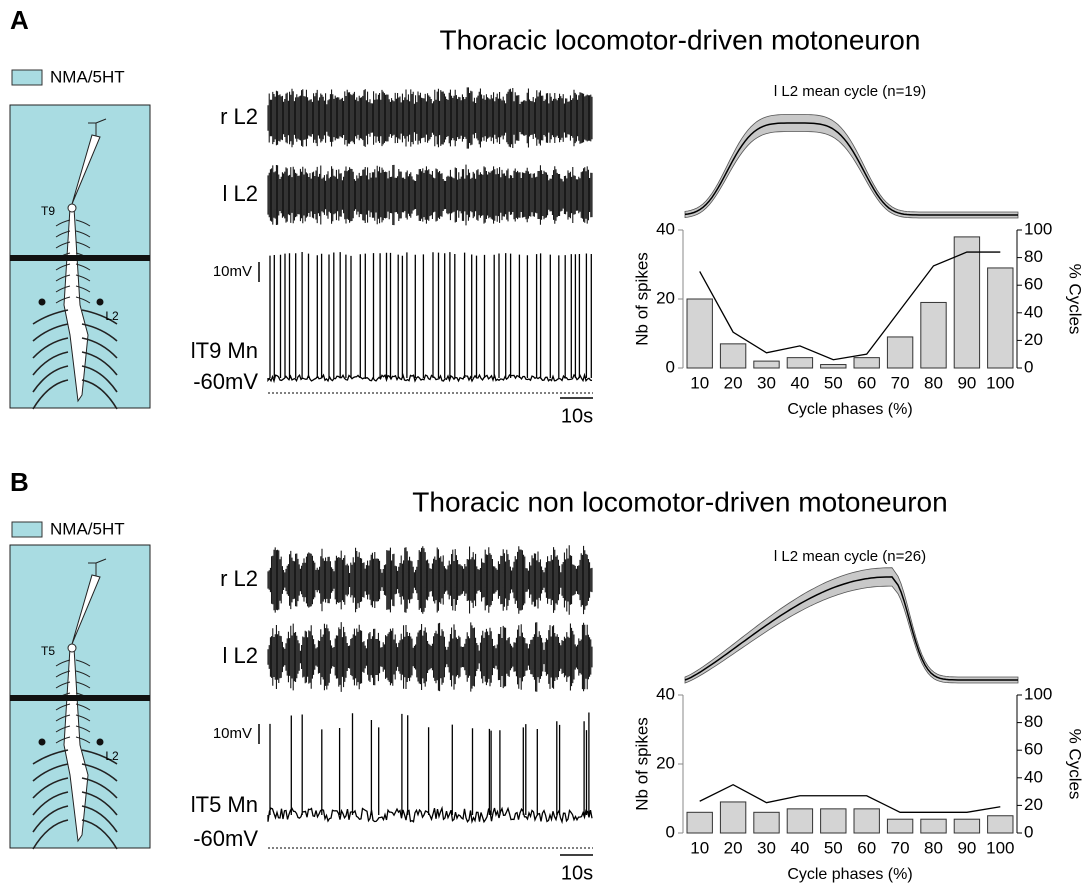  What do you see at coordinates (933, 847) in the screenshot?
I see `x-tick-label: 80` at bounding box center [933, 847].